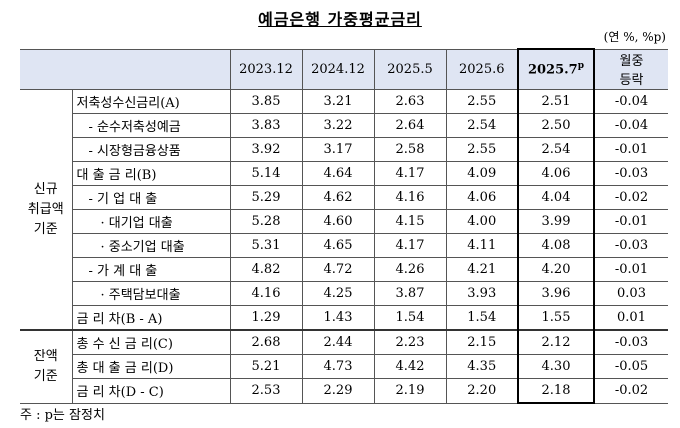 The height and width of the screenshot is (428, 680). What do you see at coordinates (151, 221) in the screenshot?
I see `row-label: · 대기업 대출` at bounding box center [151, 221].